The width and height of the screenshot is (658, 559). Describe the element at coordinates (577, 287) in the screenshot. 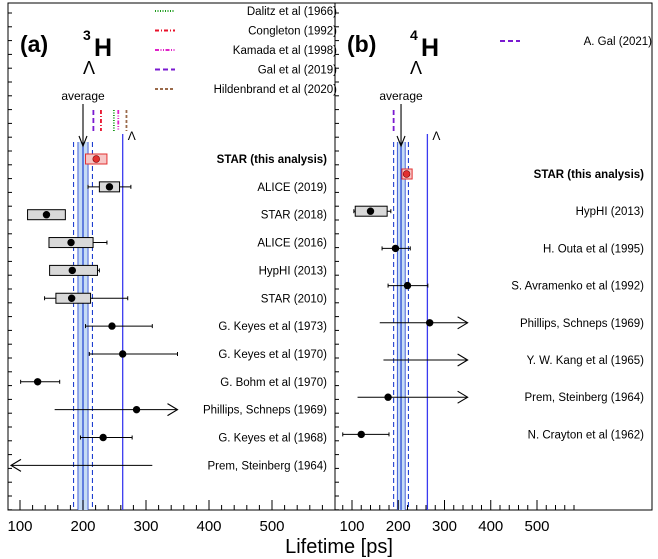

I see `measurement-label: S. Avramenko et al (1992)` at that location.